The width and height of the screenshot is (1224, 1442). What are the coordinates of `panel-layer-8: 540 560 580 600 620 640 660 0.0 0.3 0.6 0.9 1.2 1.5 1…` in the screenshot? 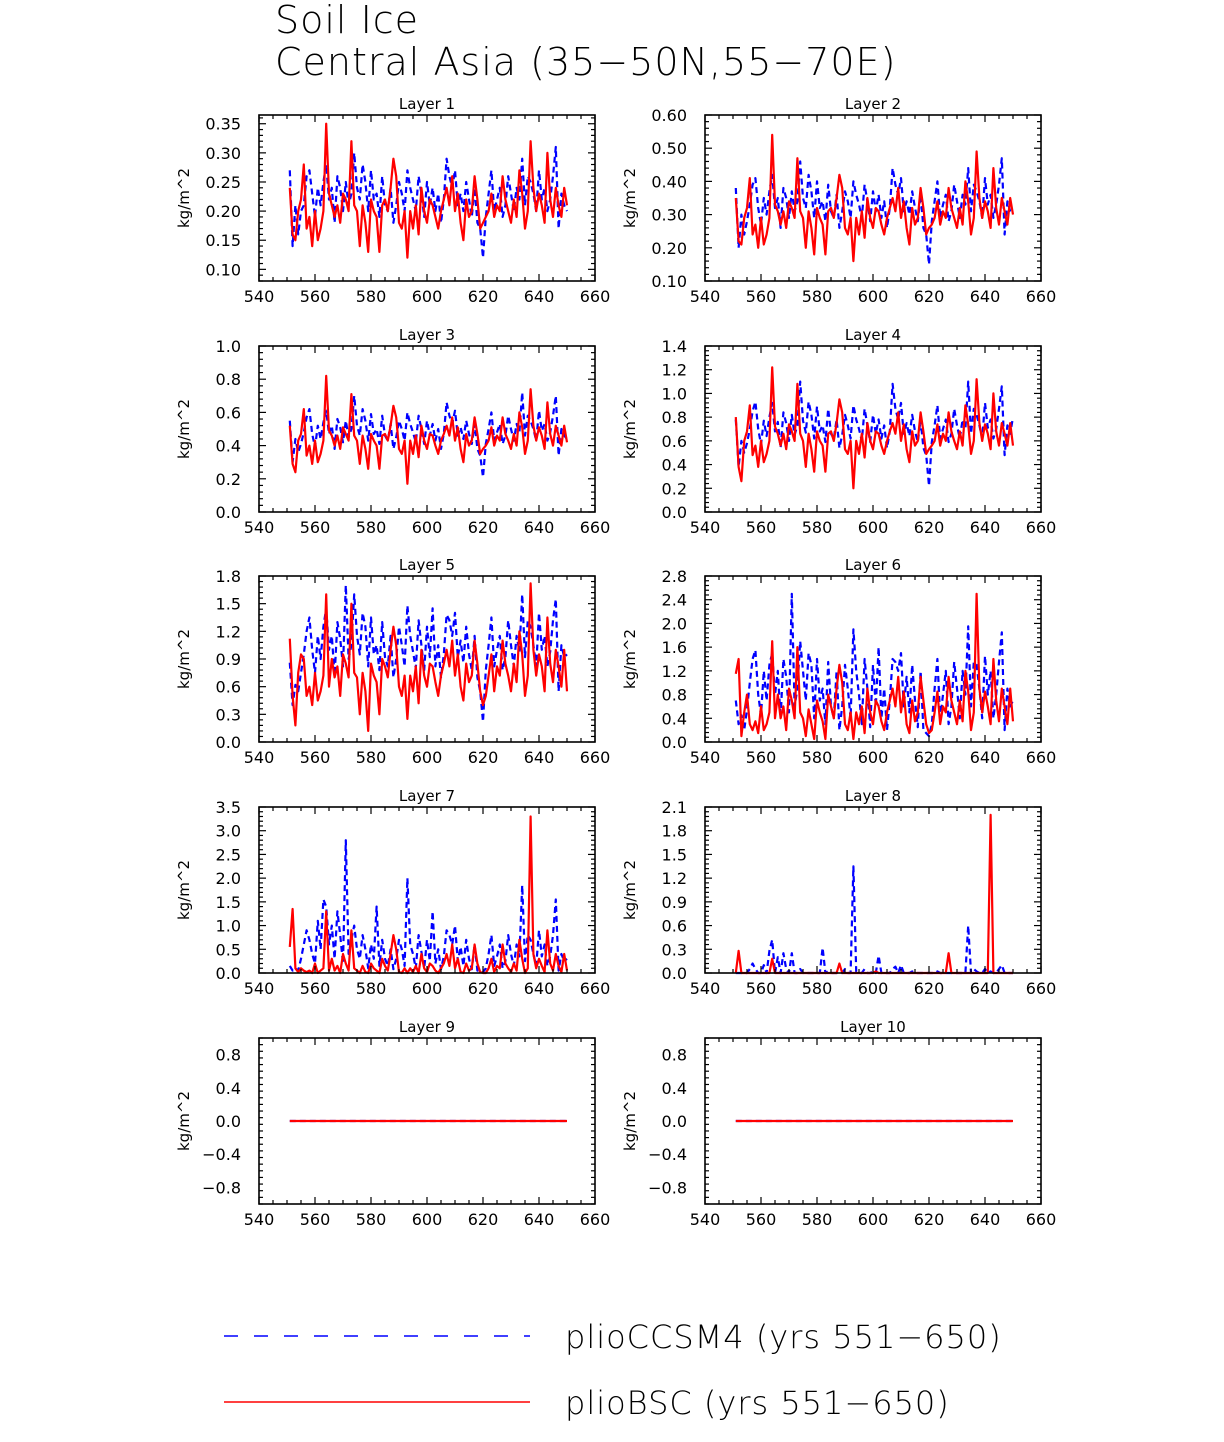 It's located at (838, 892).